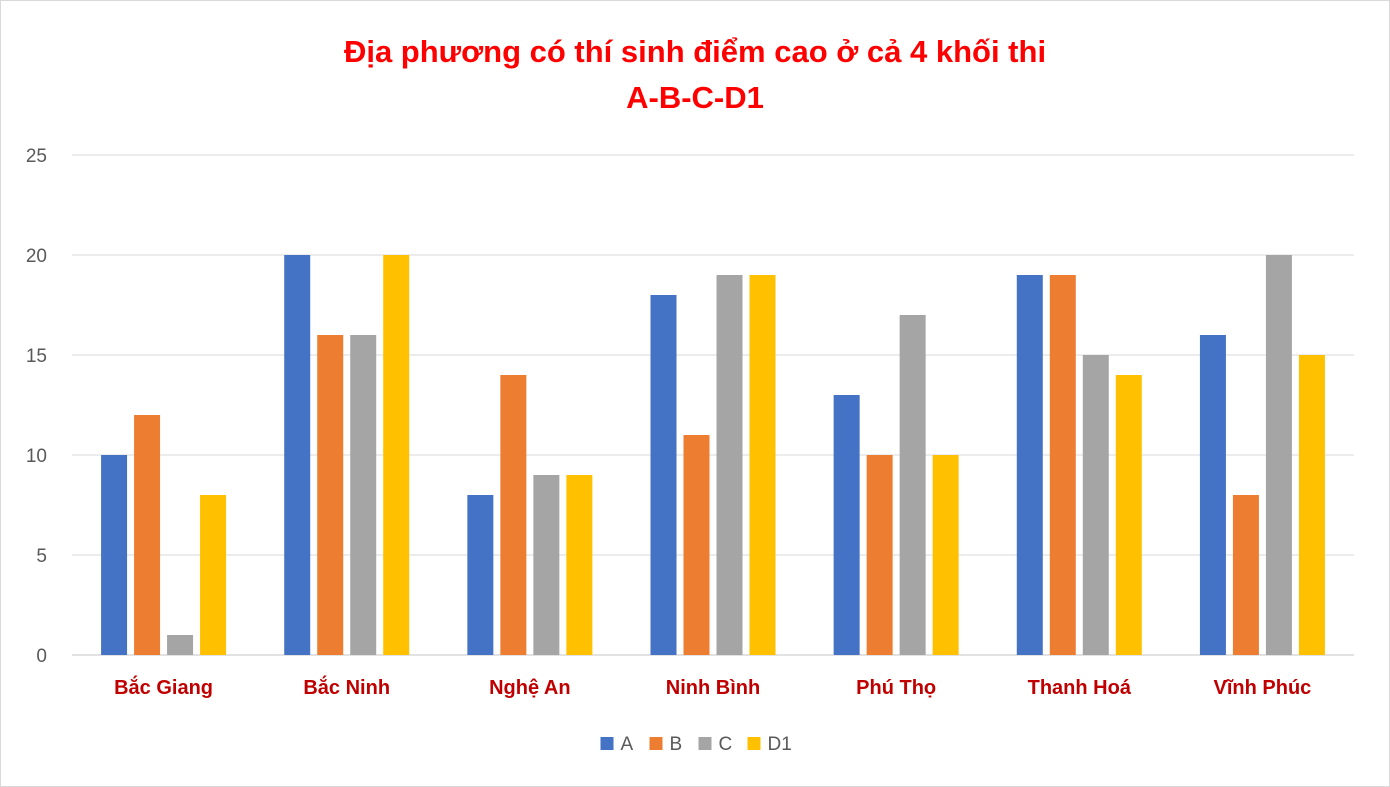  I want to click on y-tick-label: 0, so click(41, 656).